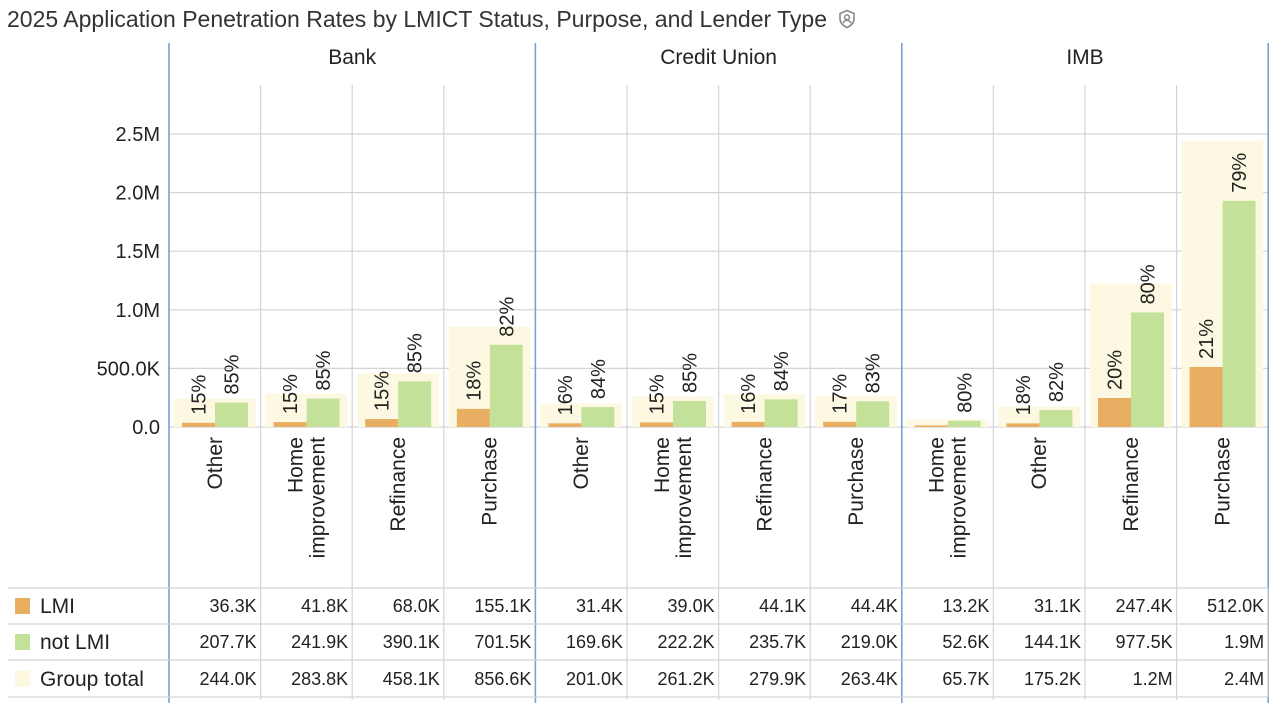 The height and width of the screenshot is (727, 1276). What do you see at coordinates (1153, 679) in the screenshot?
I see `table-cell: 1.2M` at bounding box center [1153, 679].